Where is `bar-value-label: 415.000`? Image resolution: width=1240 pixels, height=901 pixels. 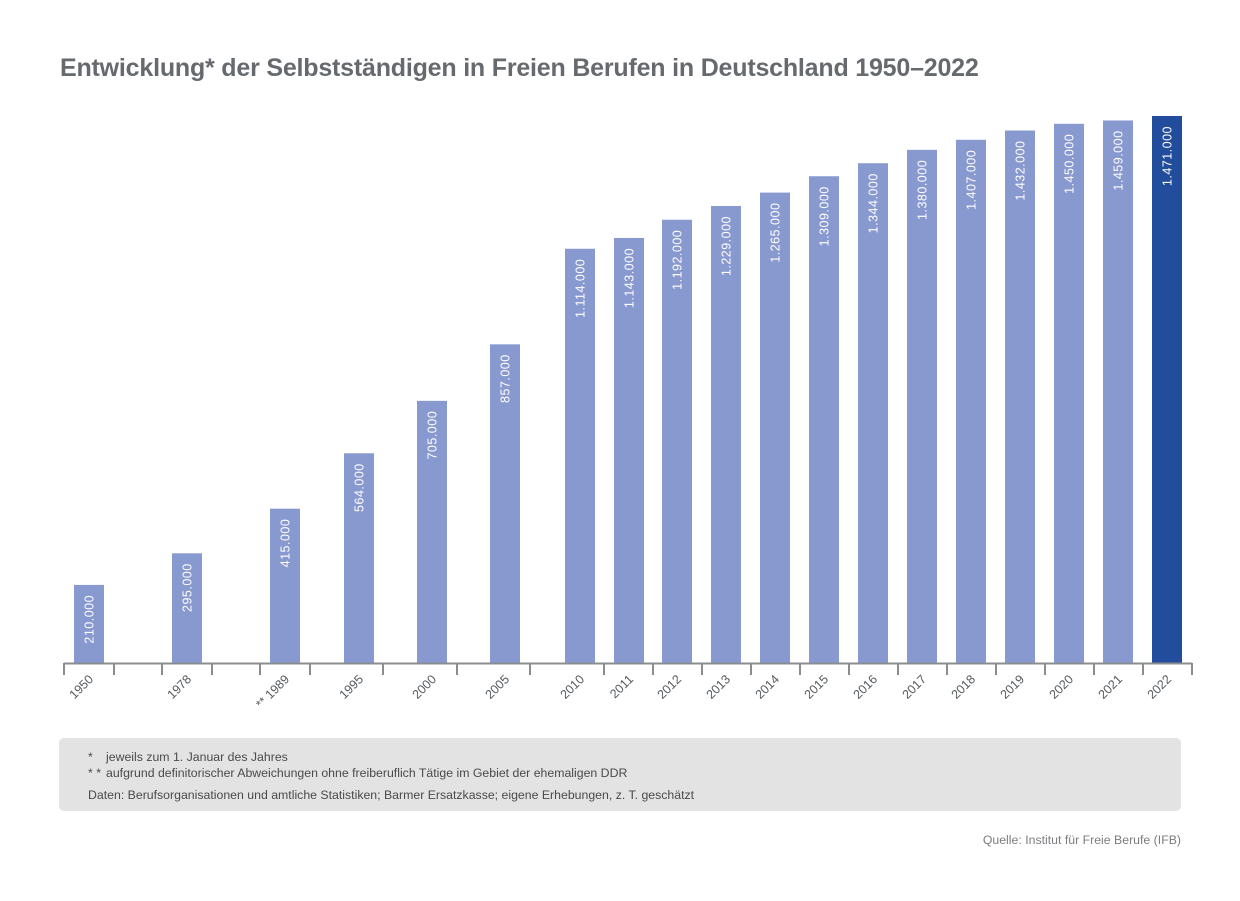
bar-value-label: 415.000 is located at coordinates (286, 543).